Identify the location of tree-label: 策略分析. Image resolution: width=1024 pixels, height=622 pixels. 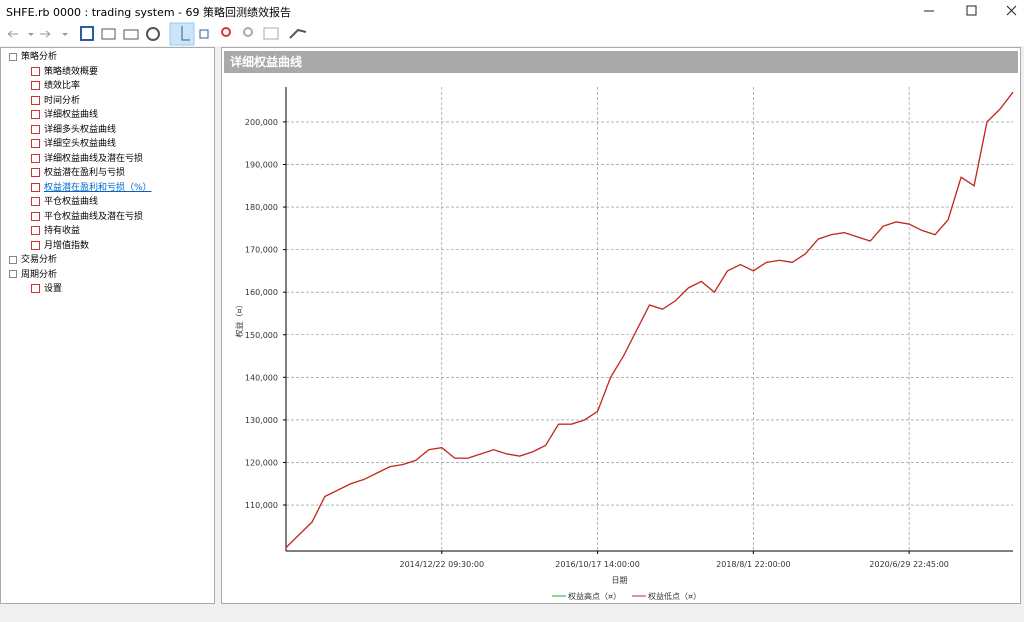
(39, 57).